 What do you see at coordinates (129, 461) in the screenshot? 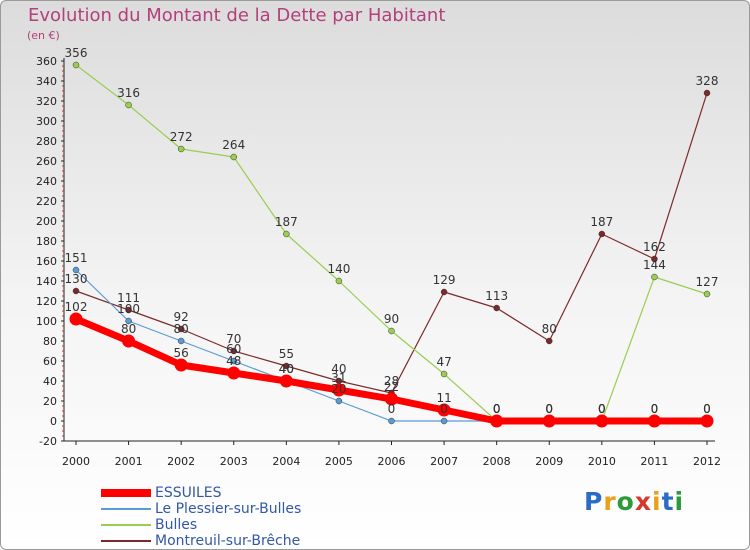
I see `x-tick-label: 2001` at bounding box center [129, 461].